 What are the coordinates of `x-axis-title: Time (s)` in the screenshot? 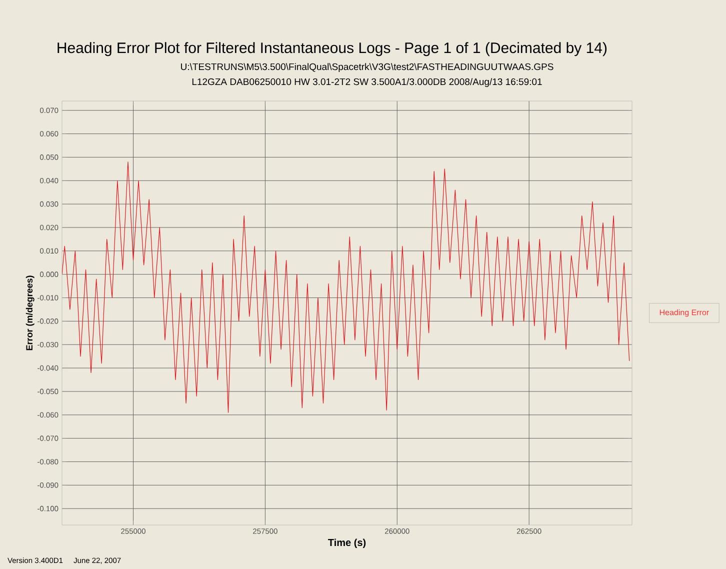 It's located at (347, 543).